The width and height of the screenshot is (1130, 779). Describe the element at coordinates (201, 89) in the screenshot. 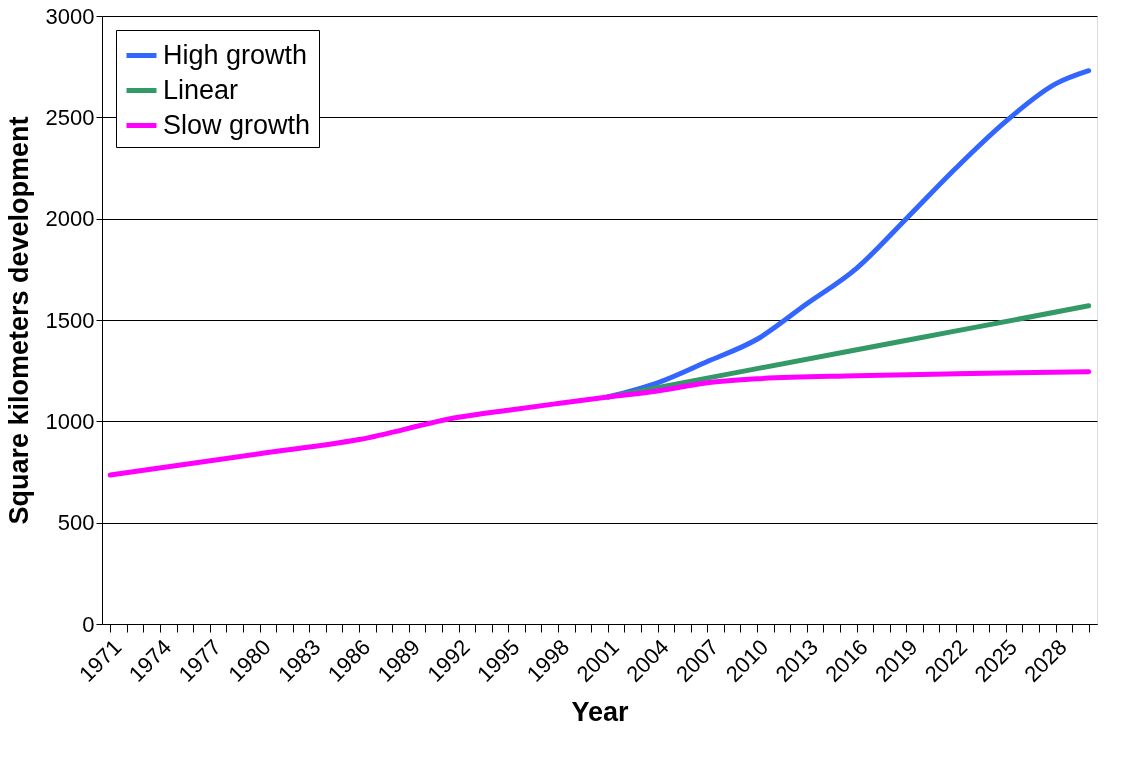

I see `legend-label: Linear` at that location.